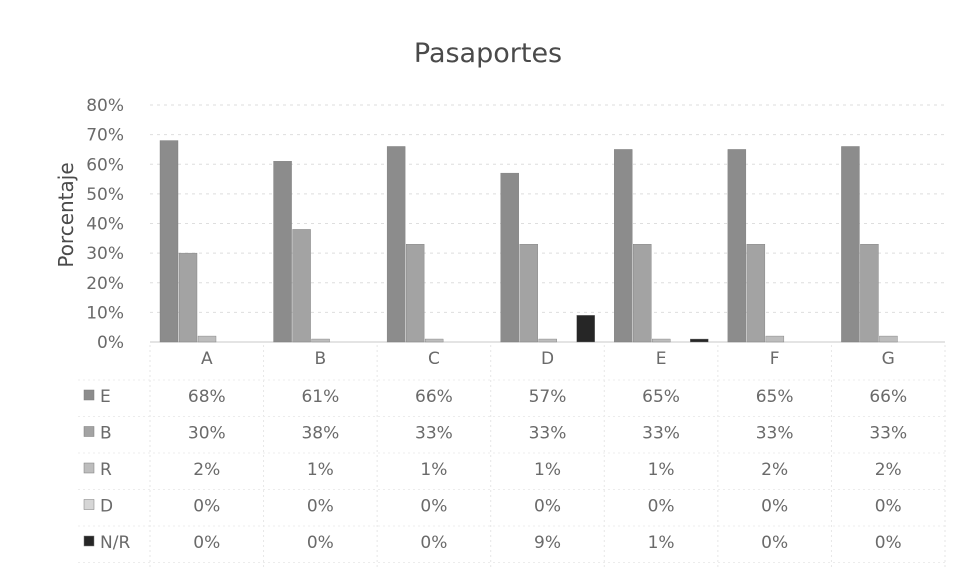 This screenshot has height=582, width=953. Describe the element at coordinates (548, 397) in the screenshot. I see `table-cell-value: 57%` at that location.